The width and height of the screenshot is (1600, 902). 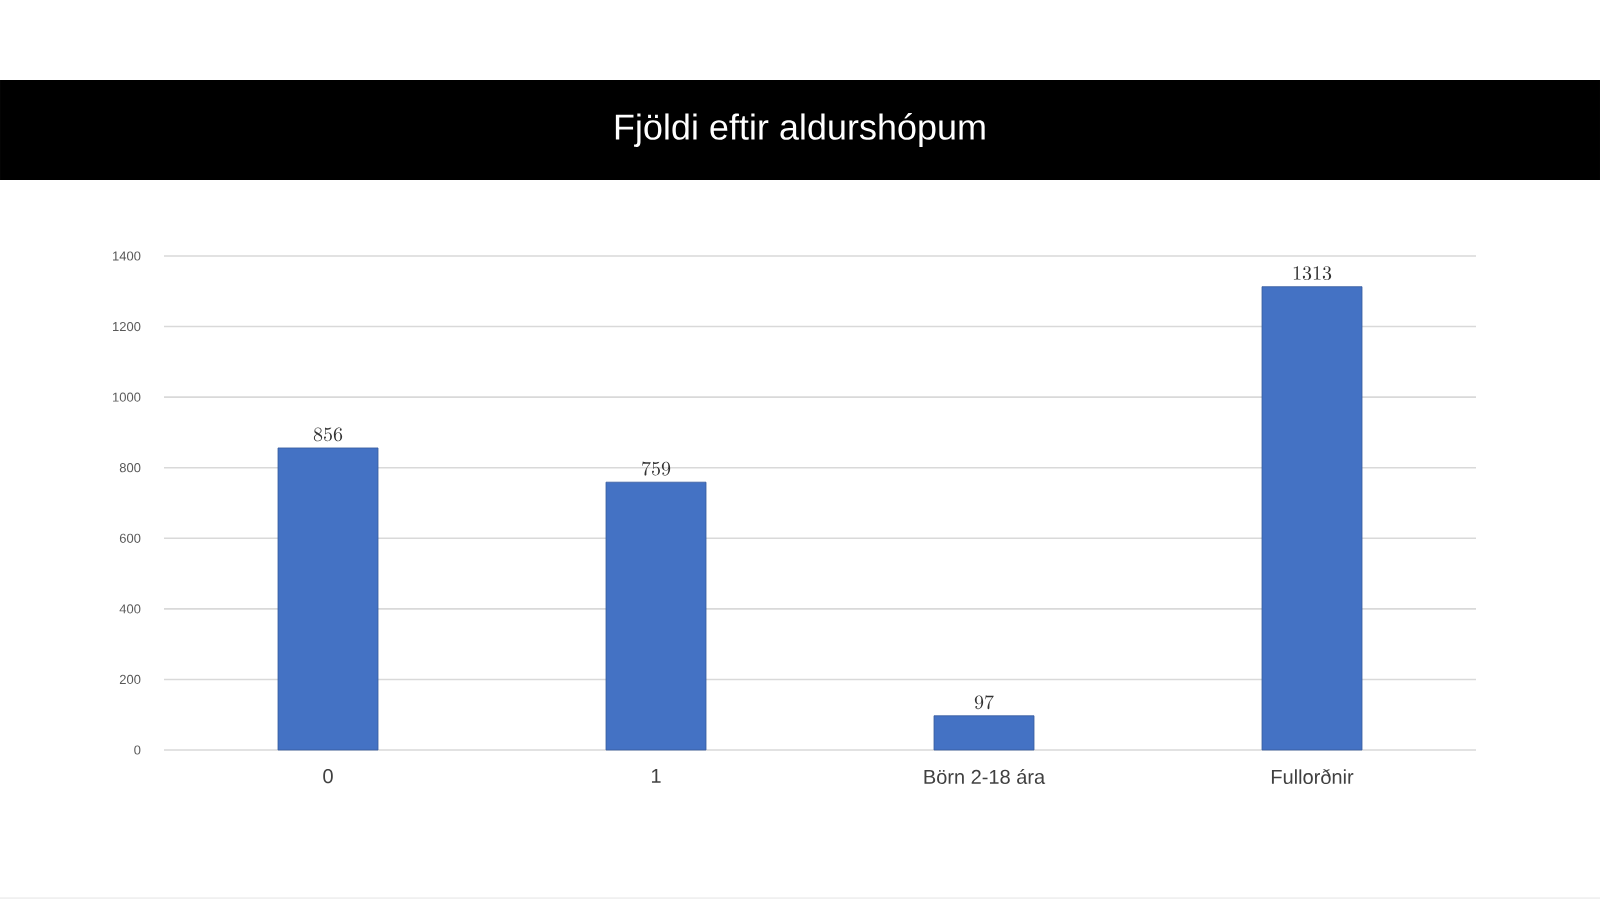 What do you see at coordinates (985, 776) in the screenshot?
I see `x-tick-label: Börn 2-18 ára` at bounding box center [985, 776].